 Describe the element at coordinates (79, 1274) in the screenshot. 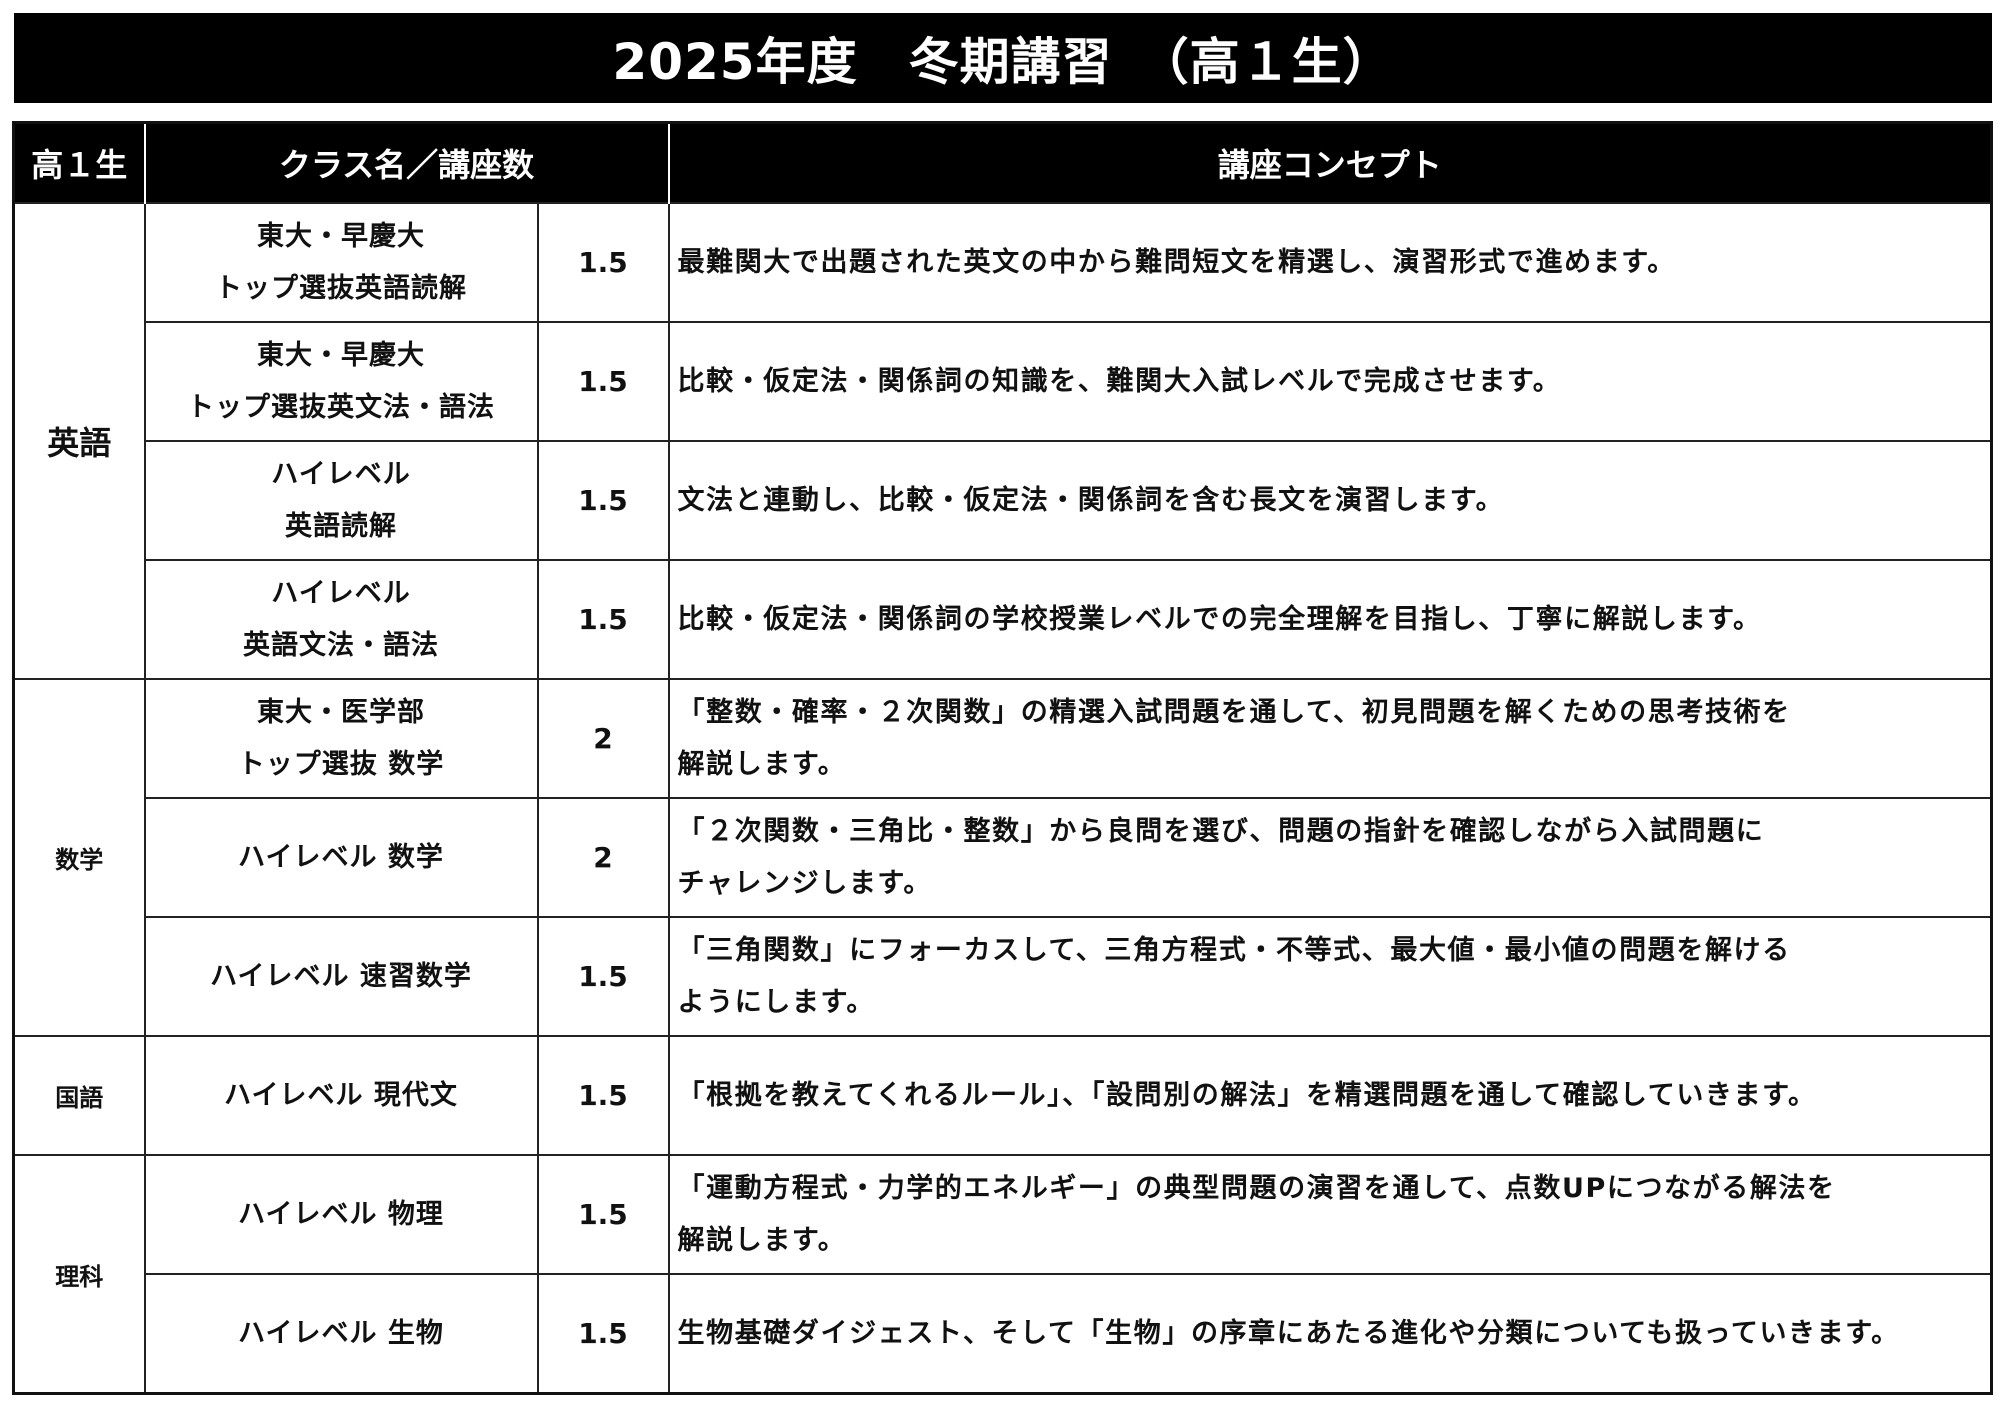

I see `subject-cell: 理科` at that location.